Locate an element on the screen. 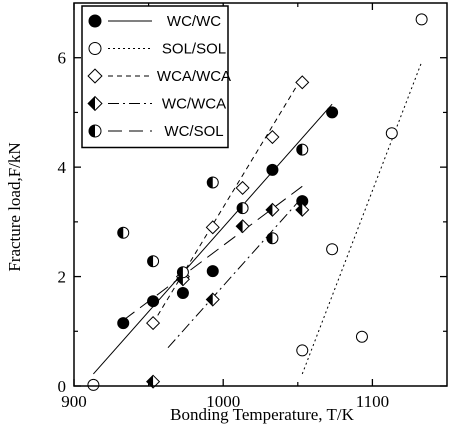 The width and height of the screenshot is (450, 431). x-tick-label: 1000 is located at coordinates (223, 401).